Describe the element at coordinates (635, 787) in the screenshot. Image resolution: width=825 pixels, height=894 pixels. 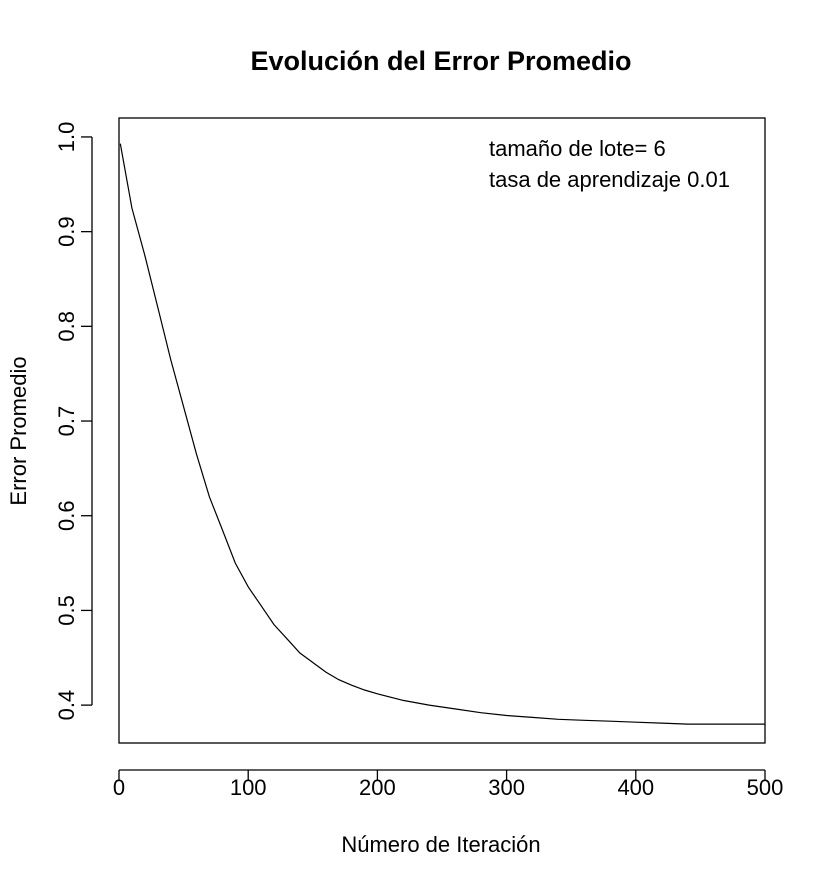
I see `x-tick-label: 400` at that location.